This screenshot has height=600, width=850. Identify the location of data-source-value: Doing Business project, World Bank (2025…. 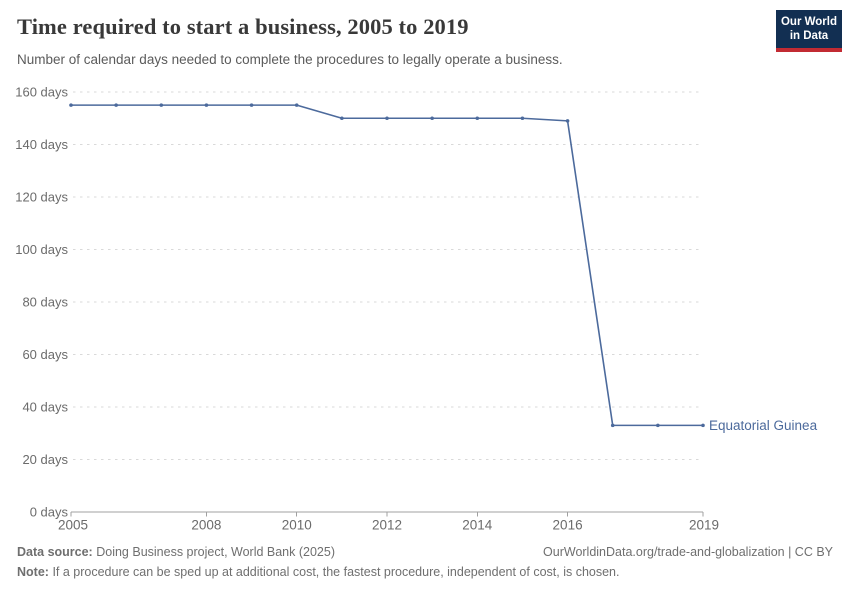
(215, 552).